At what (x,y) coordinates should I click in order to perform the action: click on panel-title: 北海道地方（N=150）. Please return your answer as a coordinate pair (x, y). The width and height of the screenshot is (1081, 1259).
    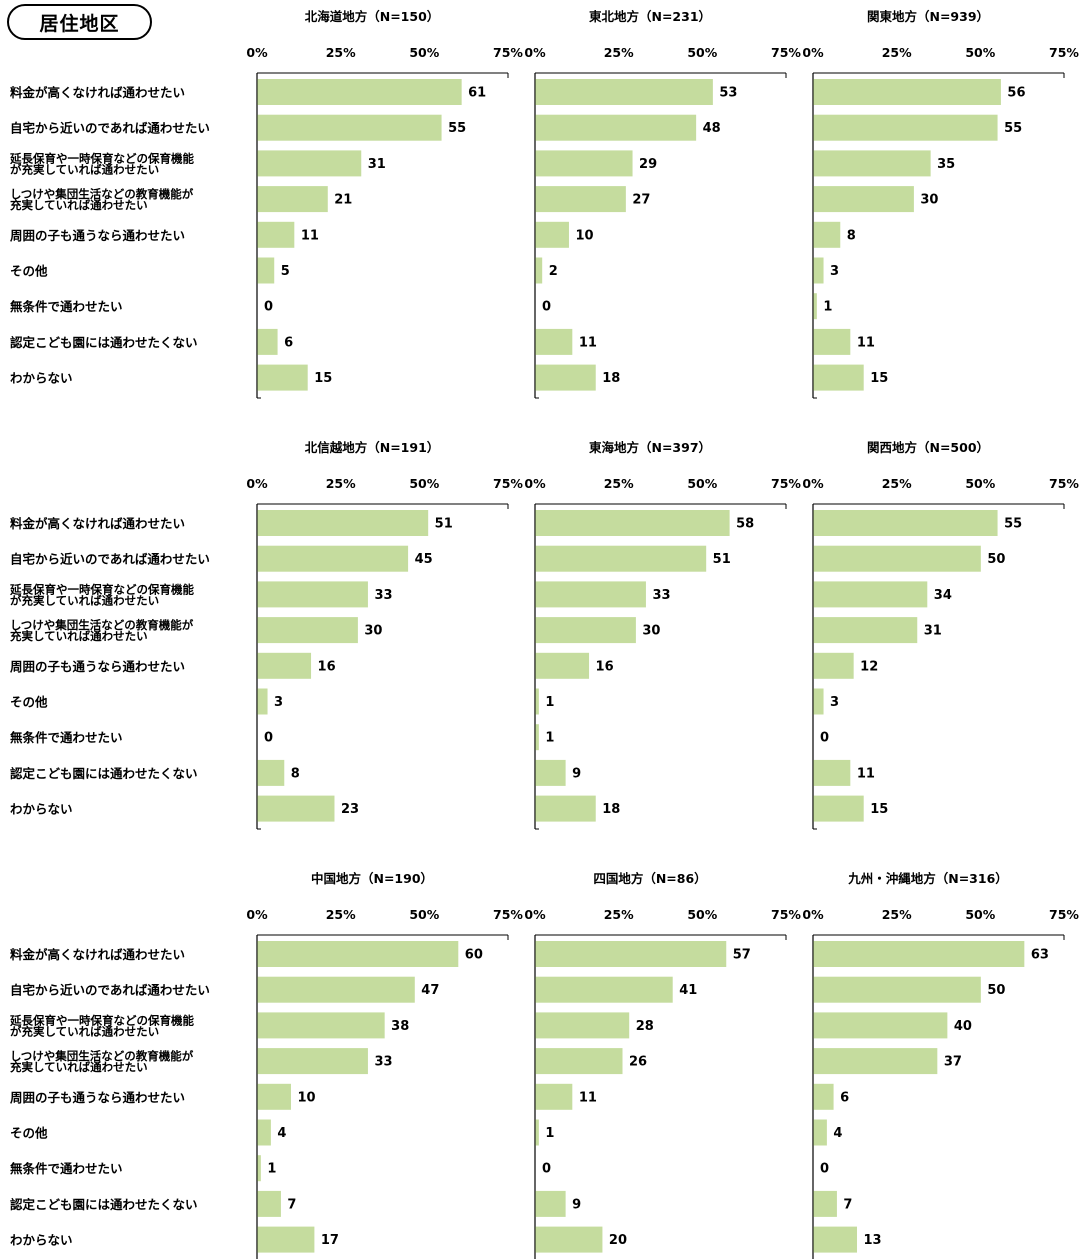
    Looking at the image, I should click on (372, 16).